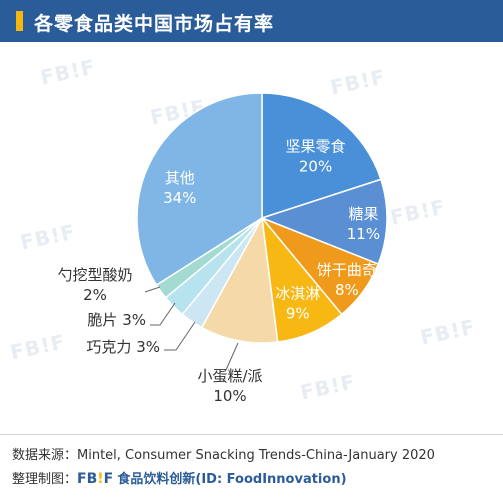  Describe the element at coordinates (45, 479) in the screenshot. I see `credit-label: 整理制图：` at that location.